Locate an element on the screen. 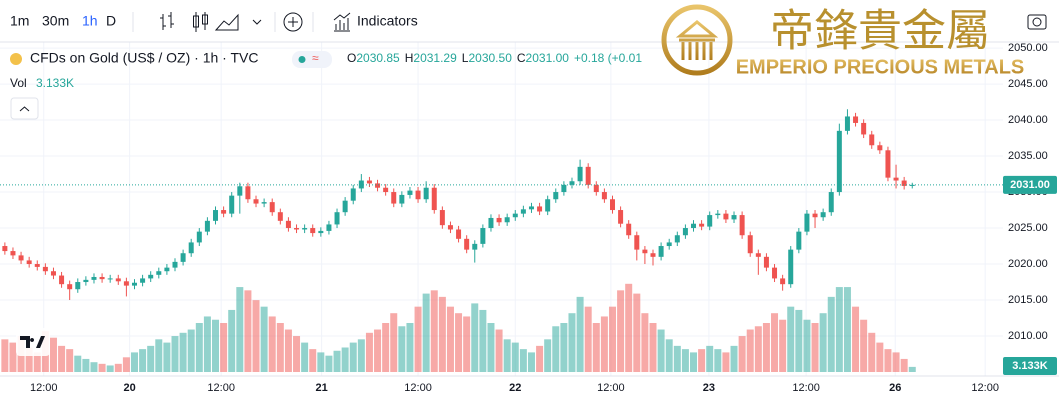  indicators-icon is located at coordinates (342, 22).